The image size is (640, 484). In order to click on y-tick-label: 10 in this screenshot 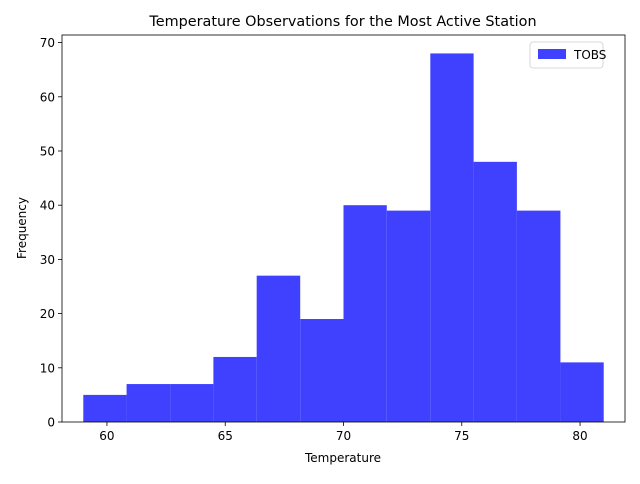, I will do `click(47, 368)`.